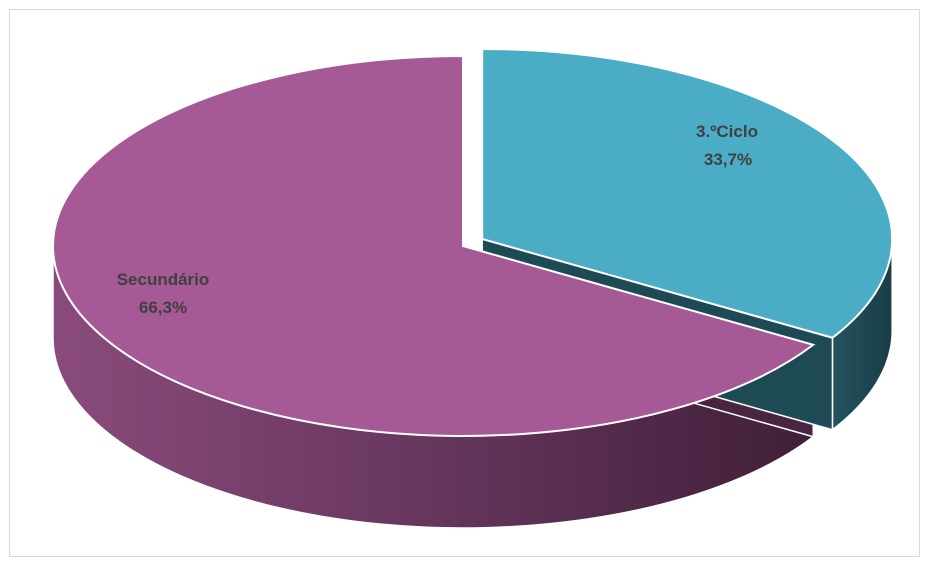 The width and height of the screenshot is (931, 569). Describe the element at coordinates (163, 307) in the screenshot. I see `slice-label-secundario-value: 66,3%` at that location.